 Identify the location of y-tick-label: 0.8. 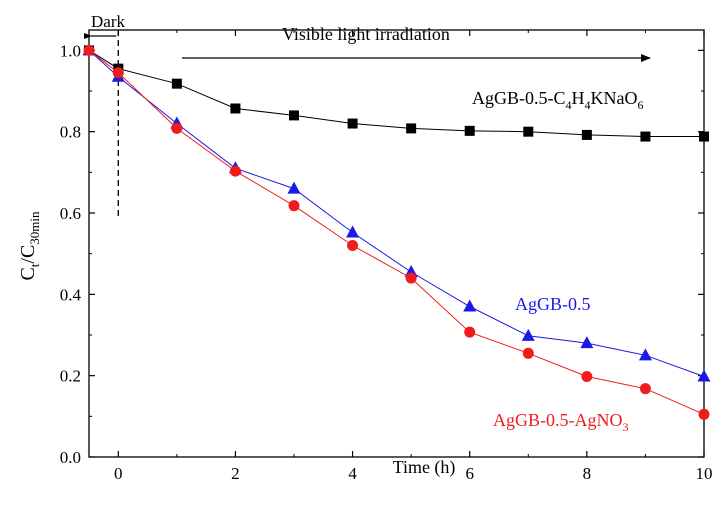
(70, 132).